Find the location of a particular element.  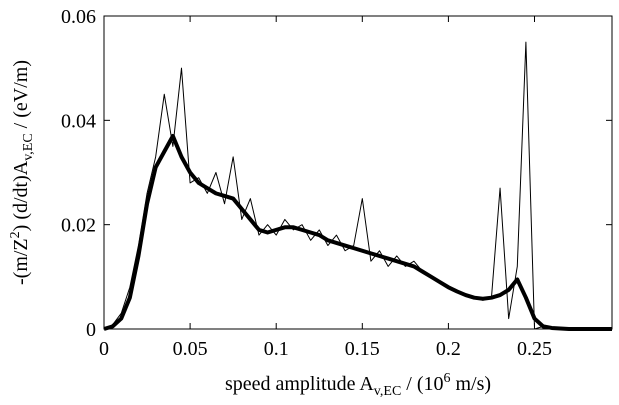

x-axis-label: speed amplitude Av,EC / (106 m/s) is located at coordinates (358, 385).